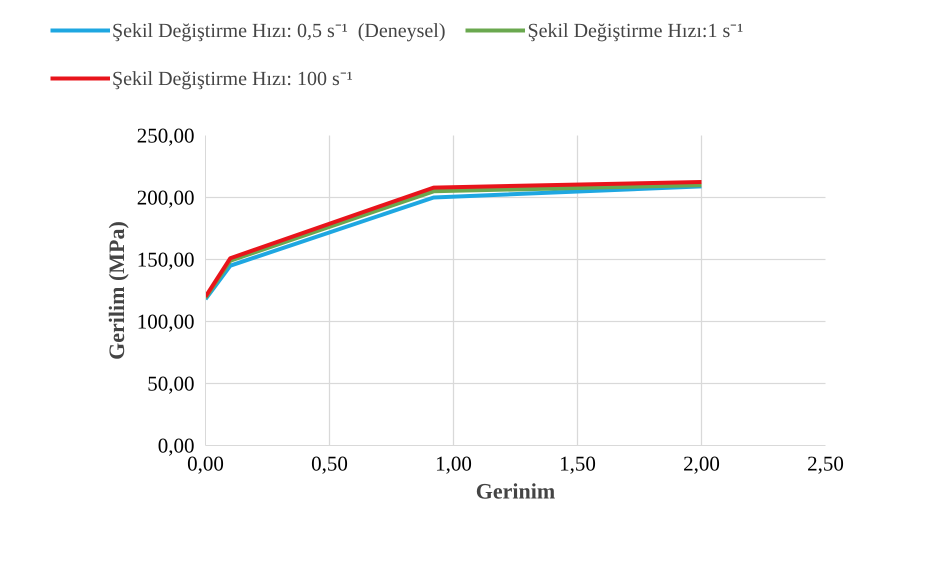 The width and height of the screenshot is (939, 569). What do you see at coordinates (165, 322) in the screenshot?
I see `y-tick-label: 100,00` at bounding box center [165, 322].